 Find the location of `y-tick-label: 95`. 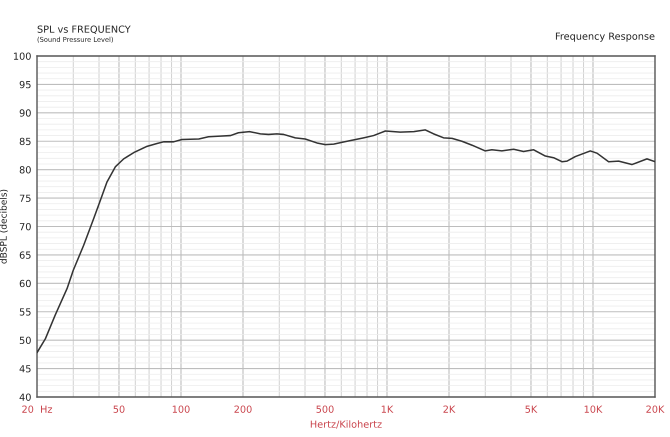

y-tick-label: 95 is located at coordinates (25, 84).